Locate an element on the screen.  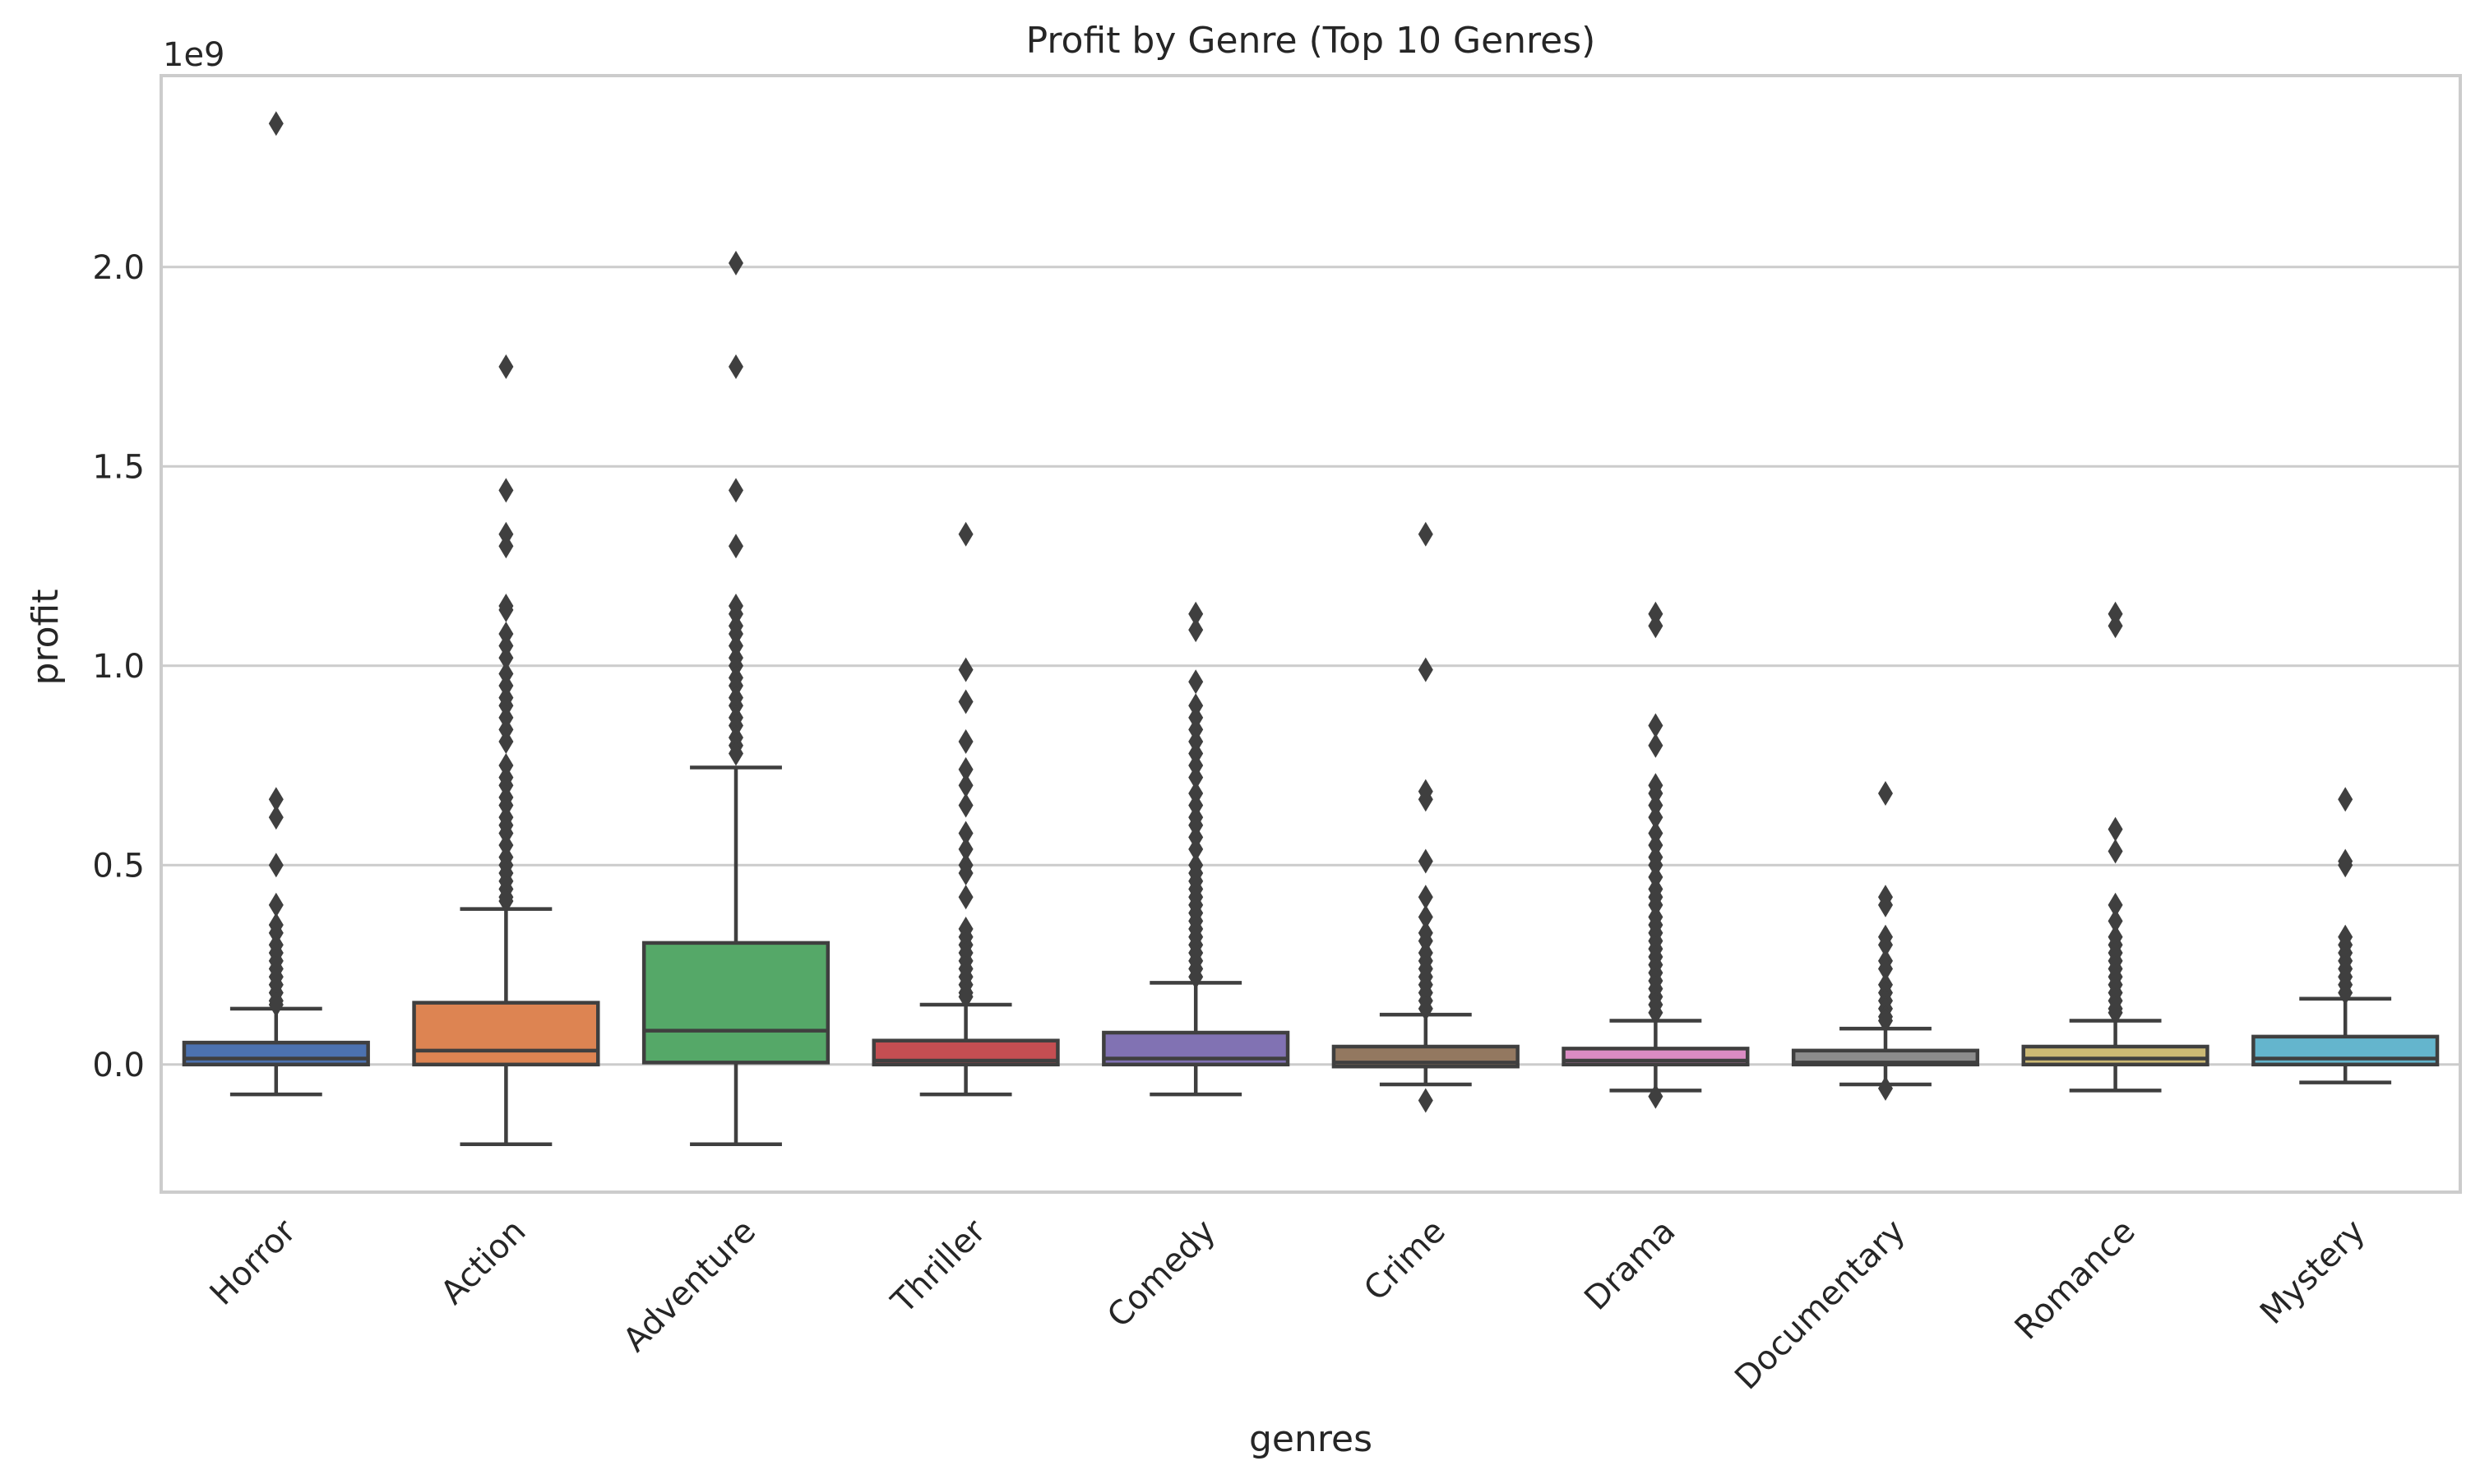
box-documentary is located at coordinates (1885, 941).